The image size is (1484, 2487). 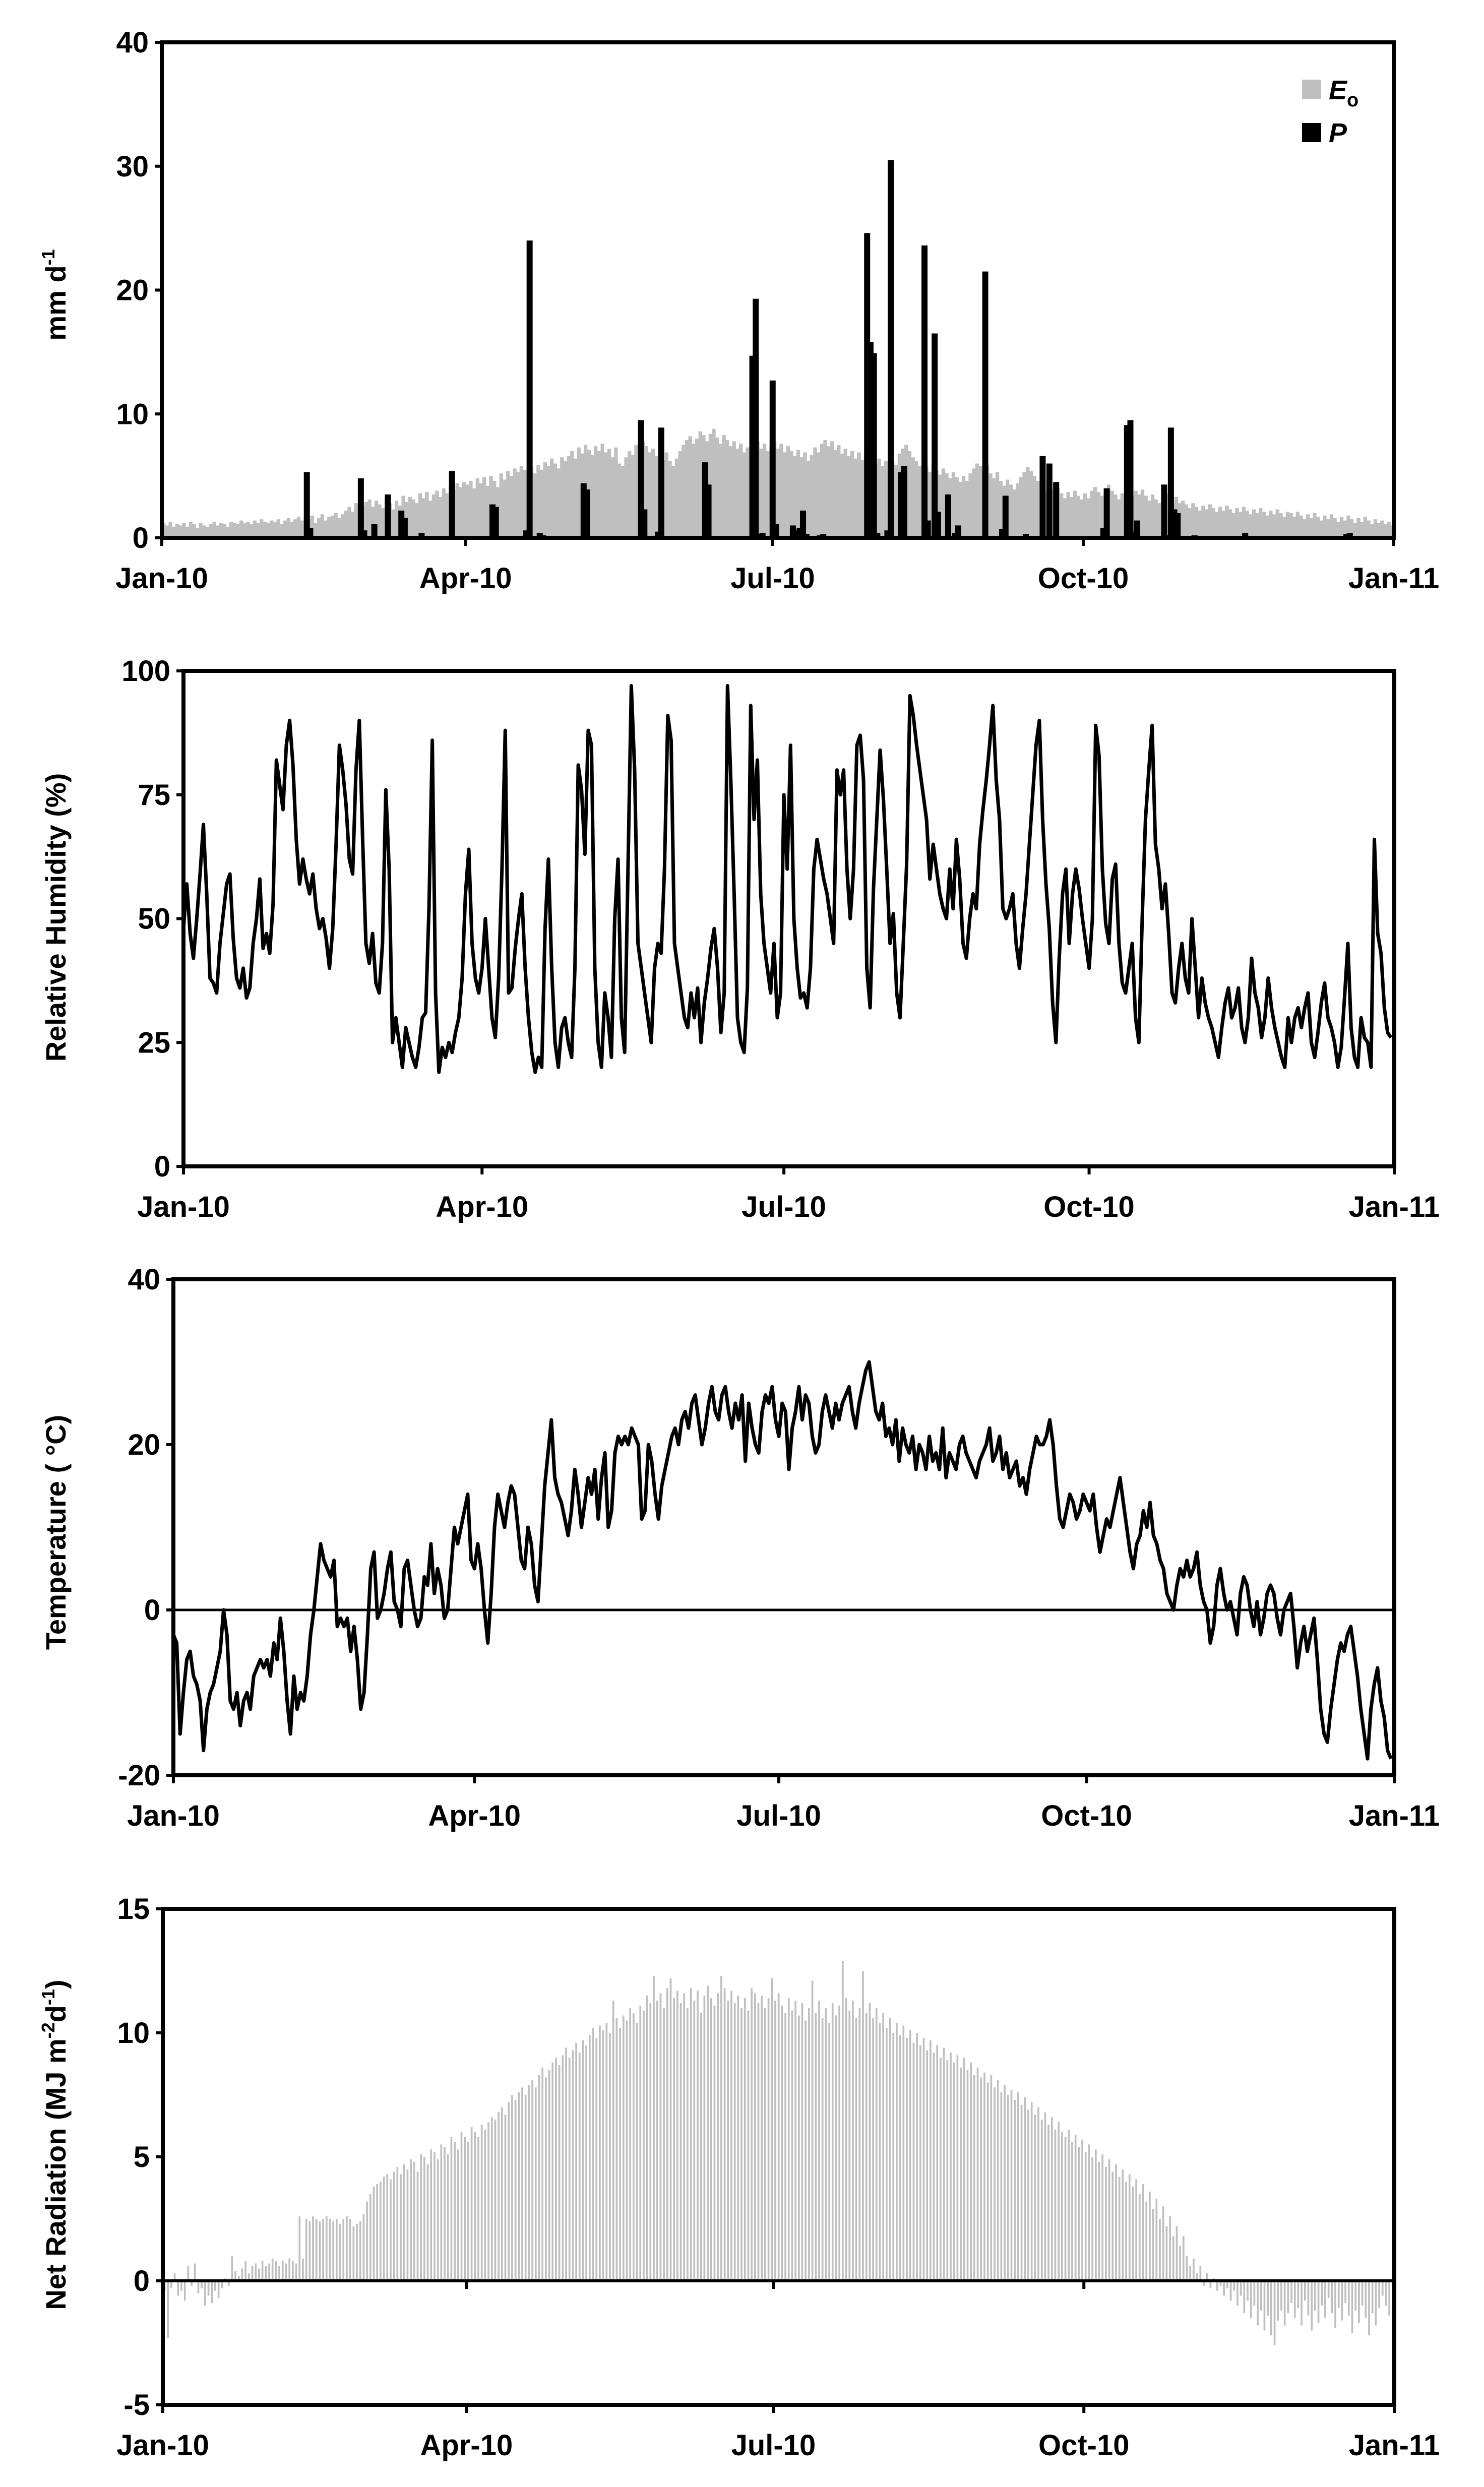 What do you see at coordinates (1311, 89) in the screenshot?
I see `legend-swatch-eo` at bounding box center [1311, 89].